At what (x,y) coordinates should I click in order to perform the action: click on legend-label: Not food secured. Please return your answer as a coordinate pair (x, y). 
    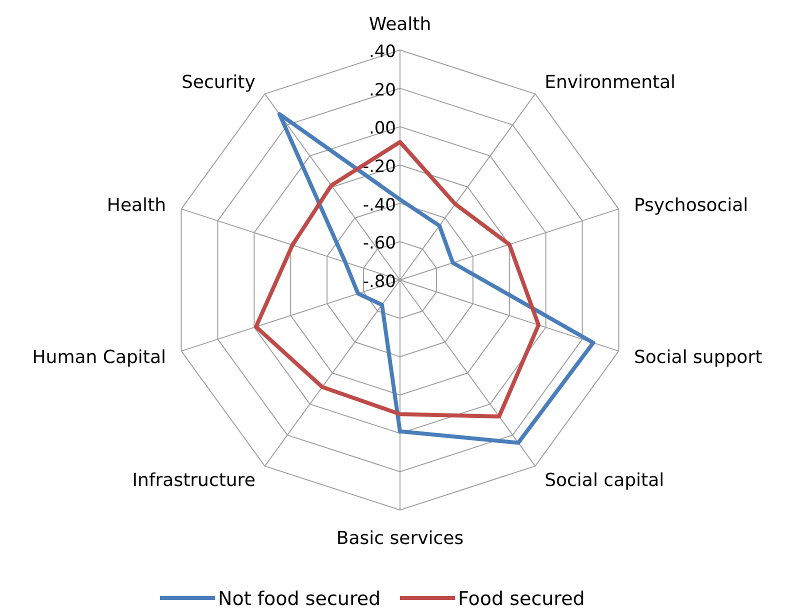
    Looking at the image, I should click on (299, 599).